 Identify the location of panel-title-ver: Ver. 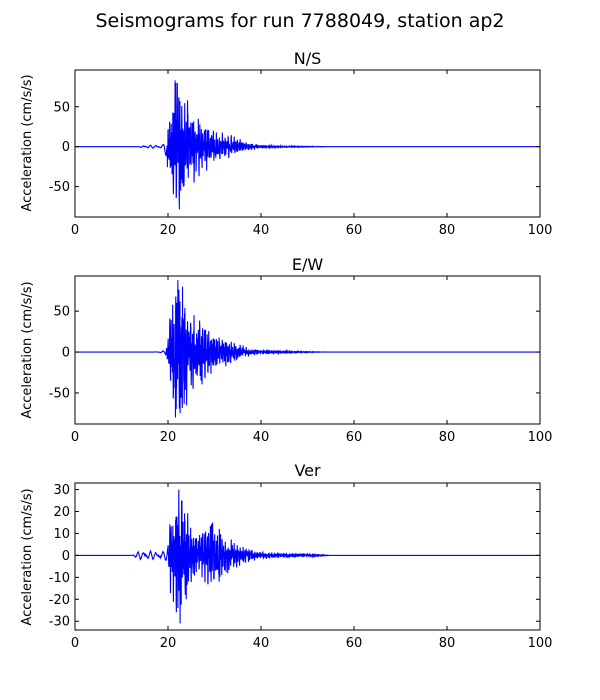
(307, 470).